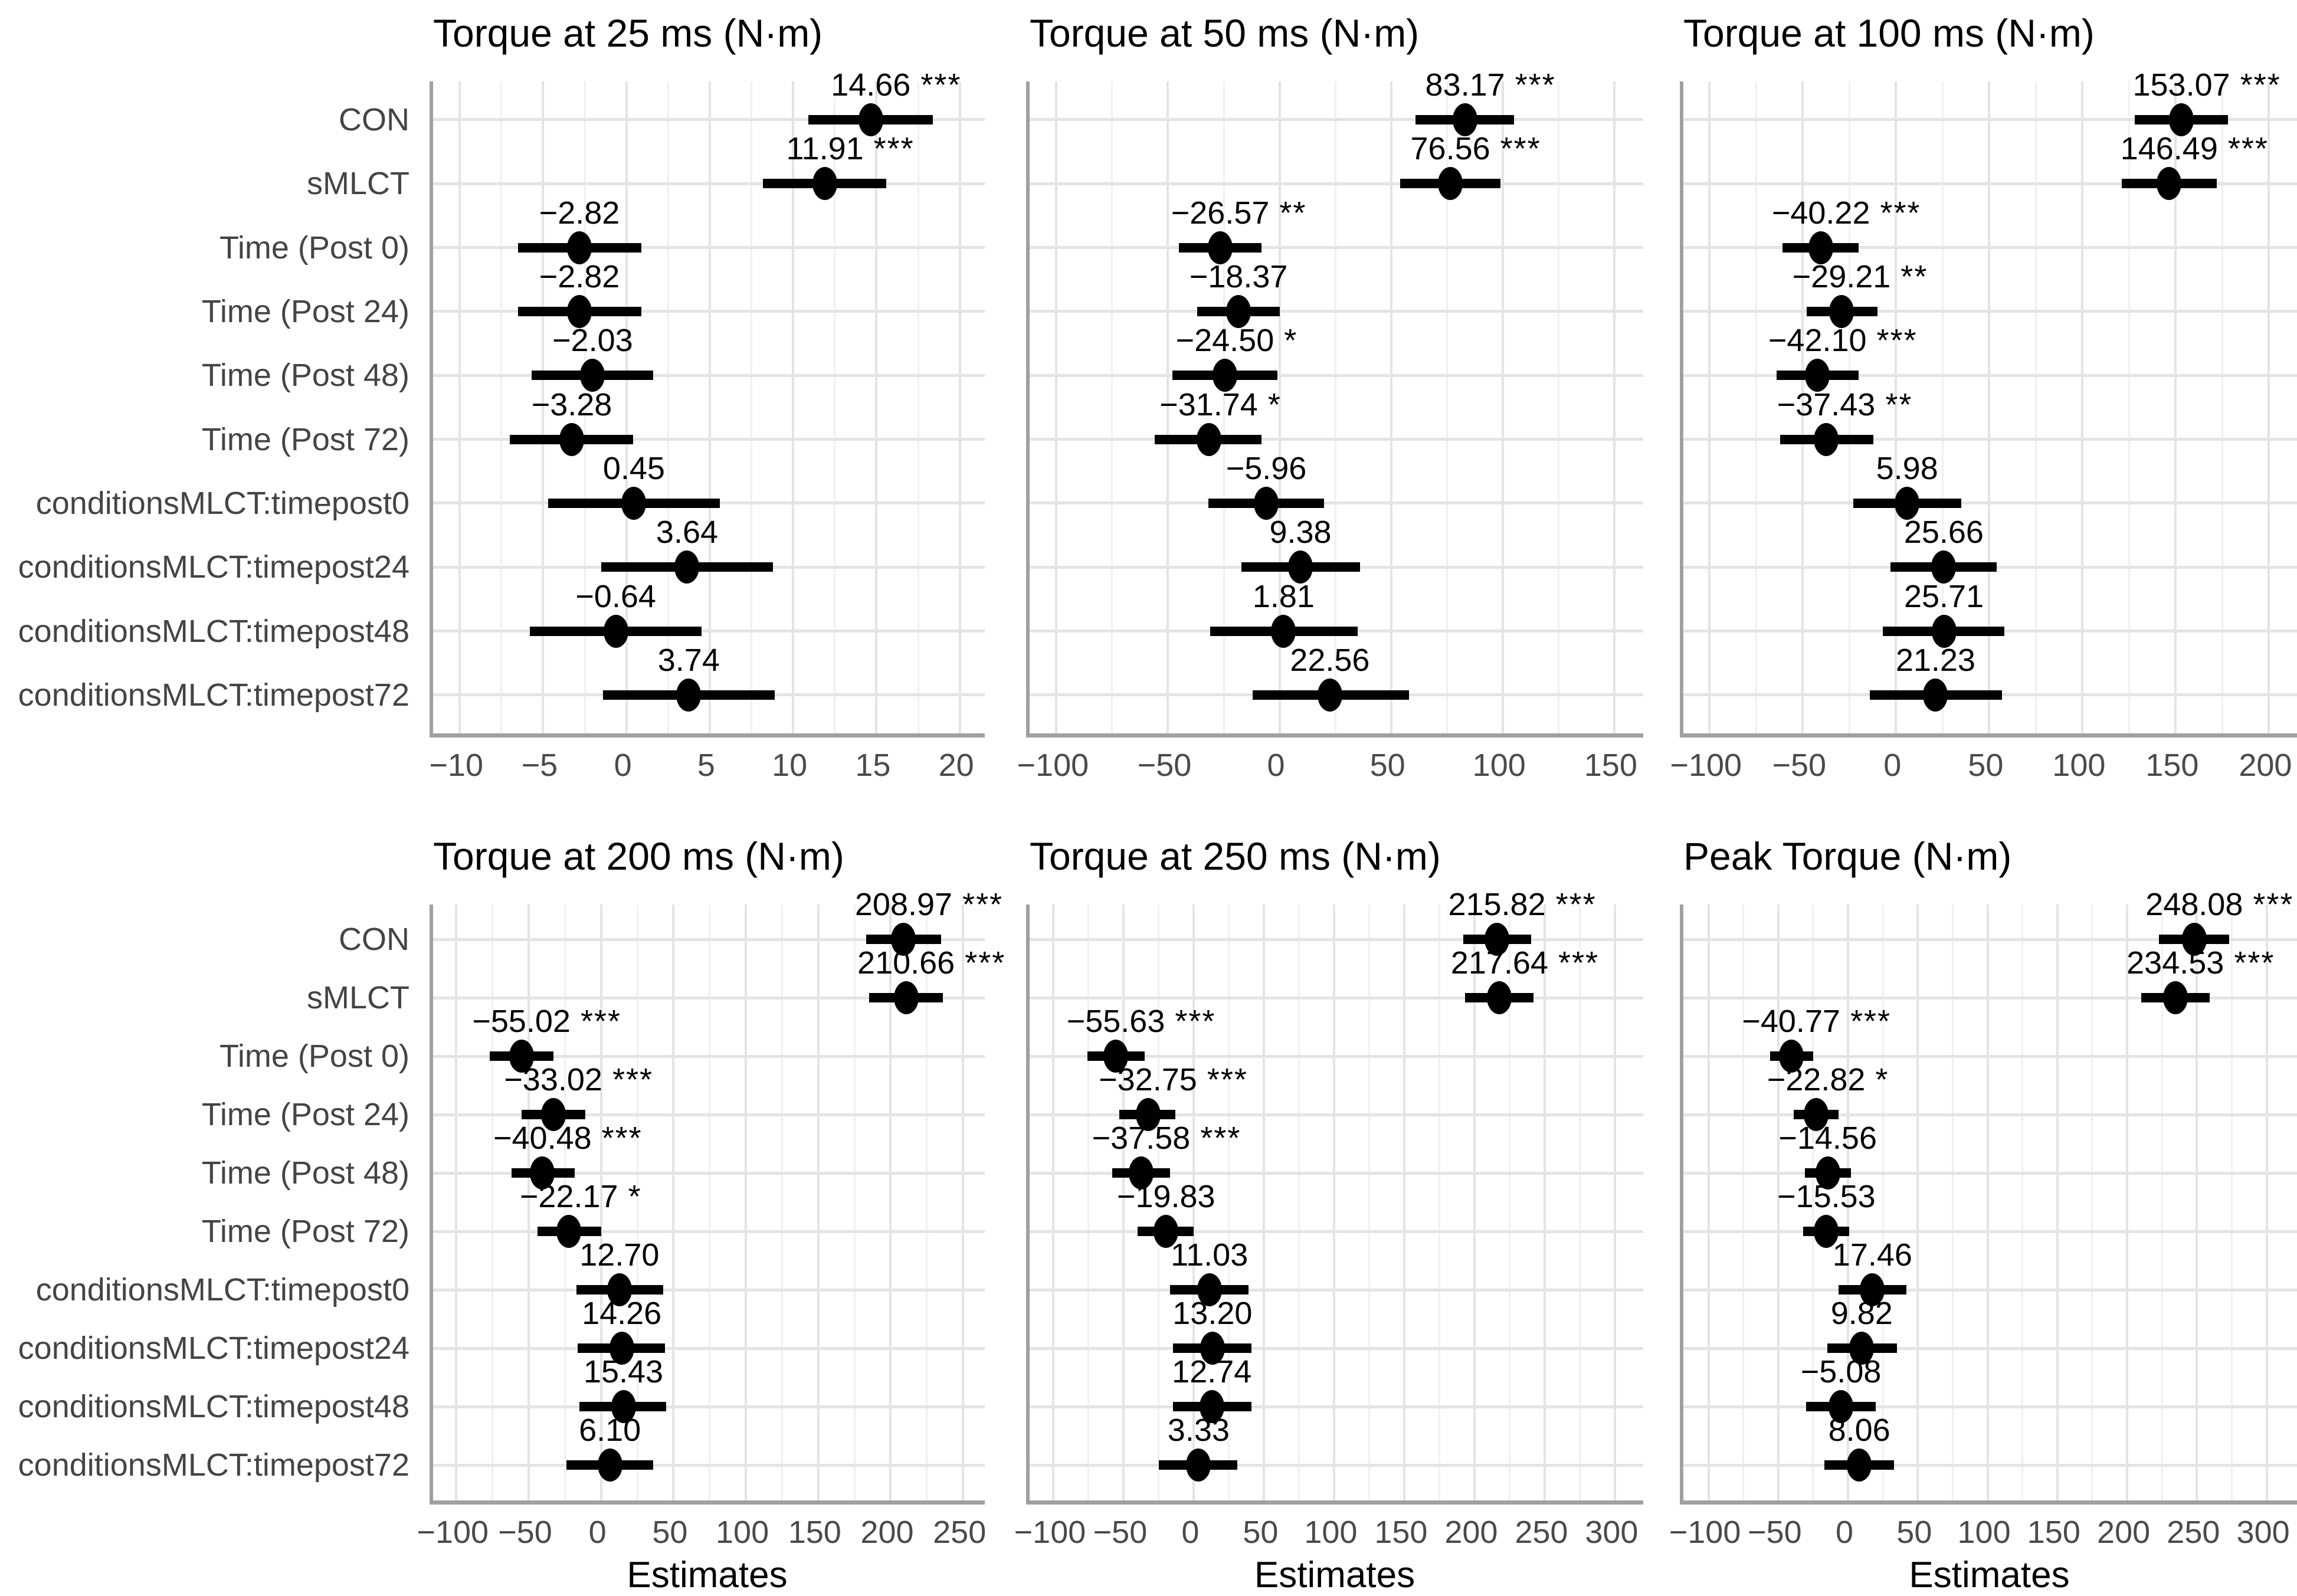 Image resolution: width=2297 pixels, height=1596 pixels. What do you see at coordinates (621, 1313) in the screenshot?
I see `estimate-label: 14.26` at bounding box center [621, 1313].